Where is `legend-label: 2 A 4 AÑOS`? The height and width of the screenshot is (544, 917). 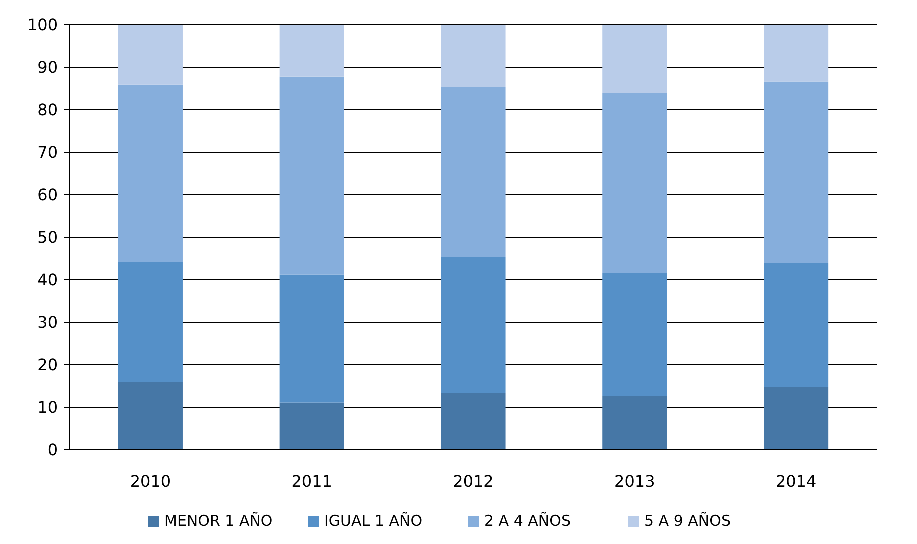
legend-label: 2 A 4 AÑOS is located at coordinates (527, 521).